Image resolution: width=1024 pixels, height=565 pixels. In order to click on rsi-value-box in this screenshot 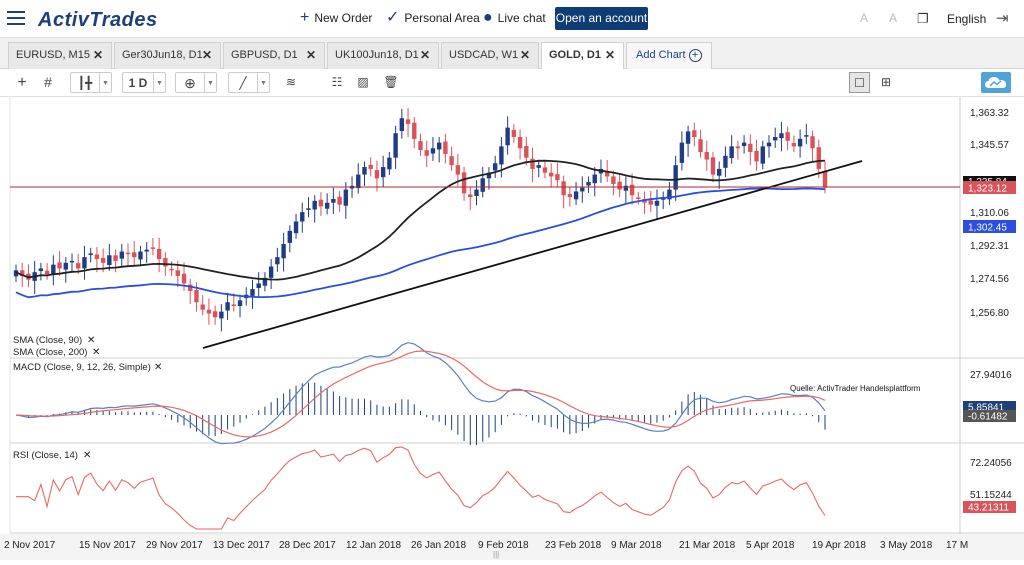, I will do `click(989, 507)`.